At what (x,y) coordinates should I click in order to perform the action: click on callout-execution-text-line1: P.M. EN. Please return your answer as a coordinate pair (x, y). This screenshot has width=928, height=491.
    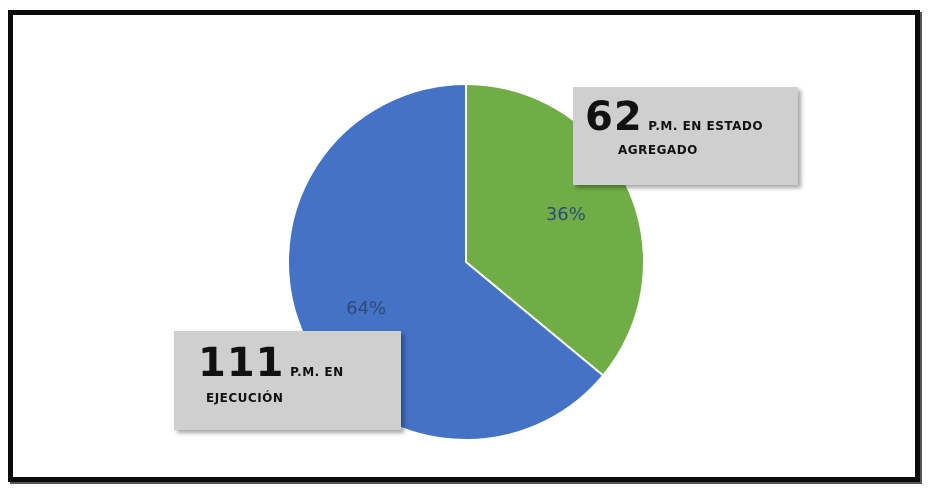
    Looking at the image, I should click on (317, 372).